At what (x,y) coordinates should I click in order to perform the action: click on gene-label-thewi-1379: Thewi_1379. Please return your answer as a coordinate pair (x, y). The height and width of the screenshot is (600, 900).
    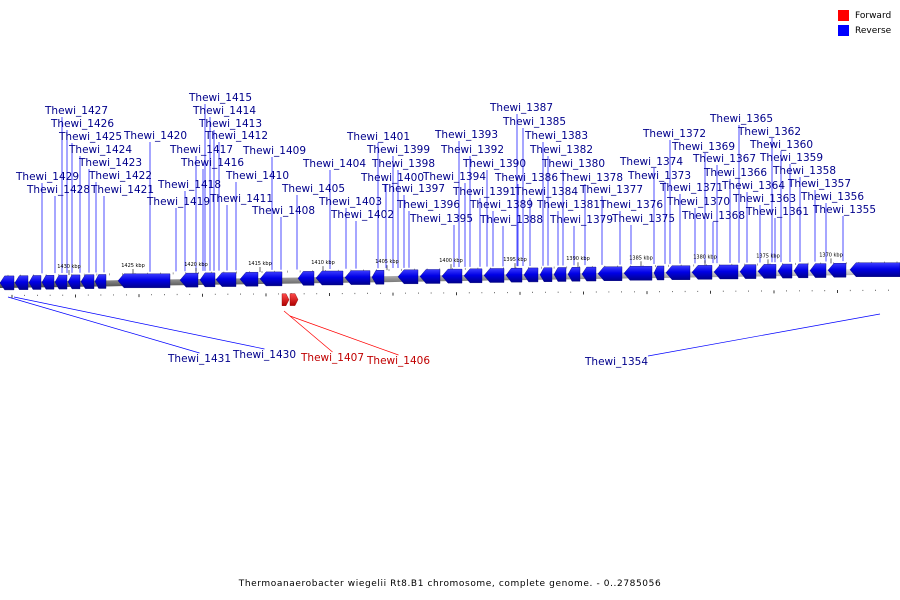
    Looking at the image, I should click on (581, 220).